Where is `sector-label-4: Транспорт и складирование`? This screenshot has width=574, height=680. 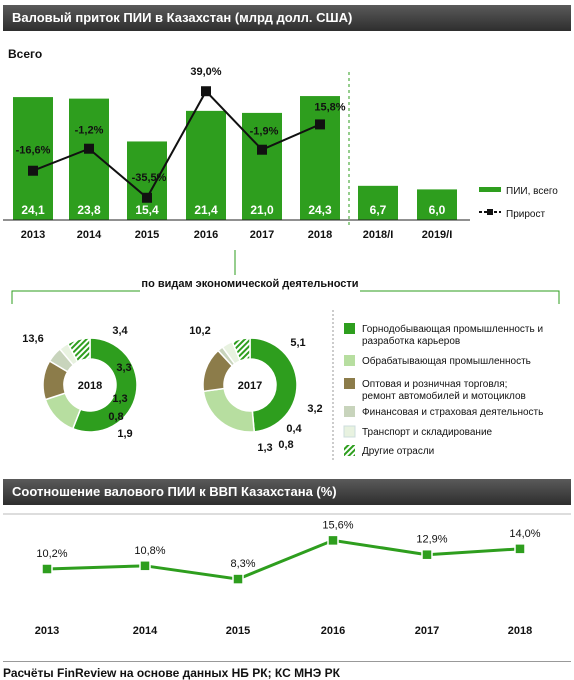
sector-label-4: Транспорт и складирование is located at coordinates (427, 432).